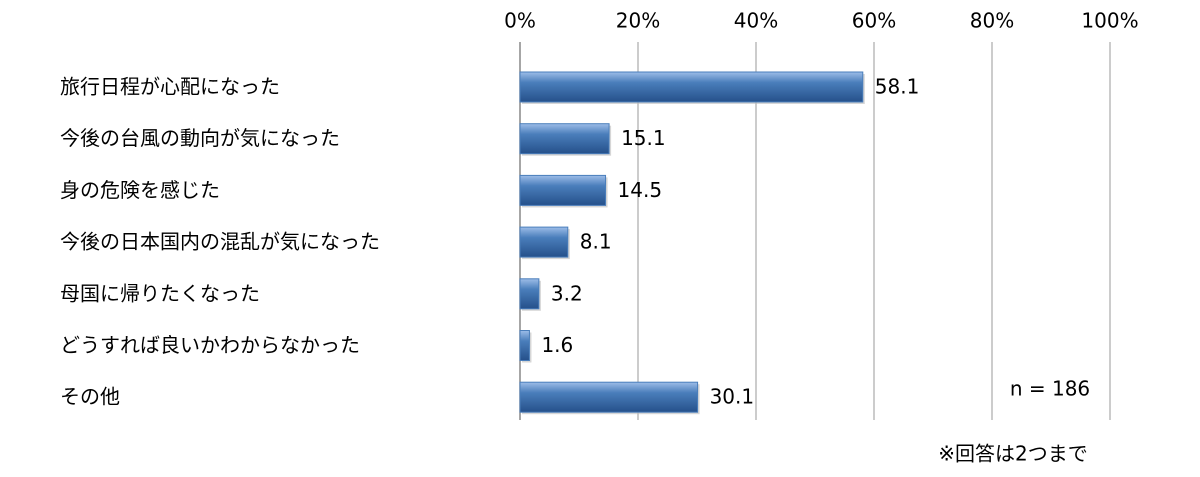 Image resolution: width=1200 pixels, height=477 pixels. What do you see at coordinates (90, 397) in the screenshot?
I see `y-tick-label: その他` at bounding box center [90, 397].